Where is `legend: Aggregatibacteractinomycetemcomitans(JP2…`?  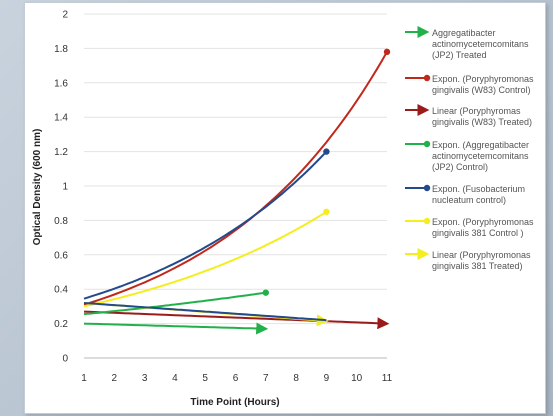
legend: Aggregatibacteractinomycetemcomitans(JP2… is located at coordinates (469, 148).